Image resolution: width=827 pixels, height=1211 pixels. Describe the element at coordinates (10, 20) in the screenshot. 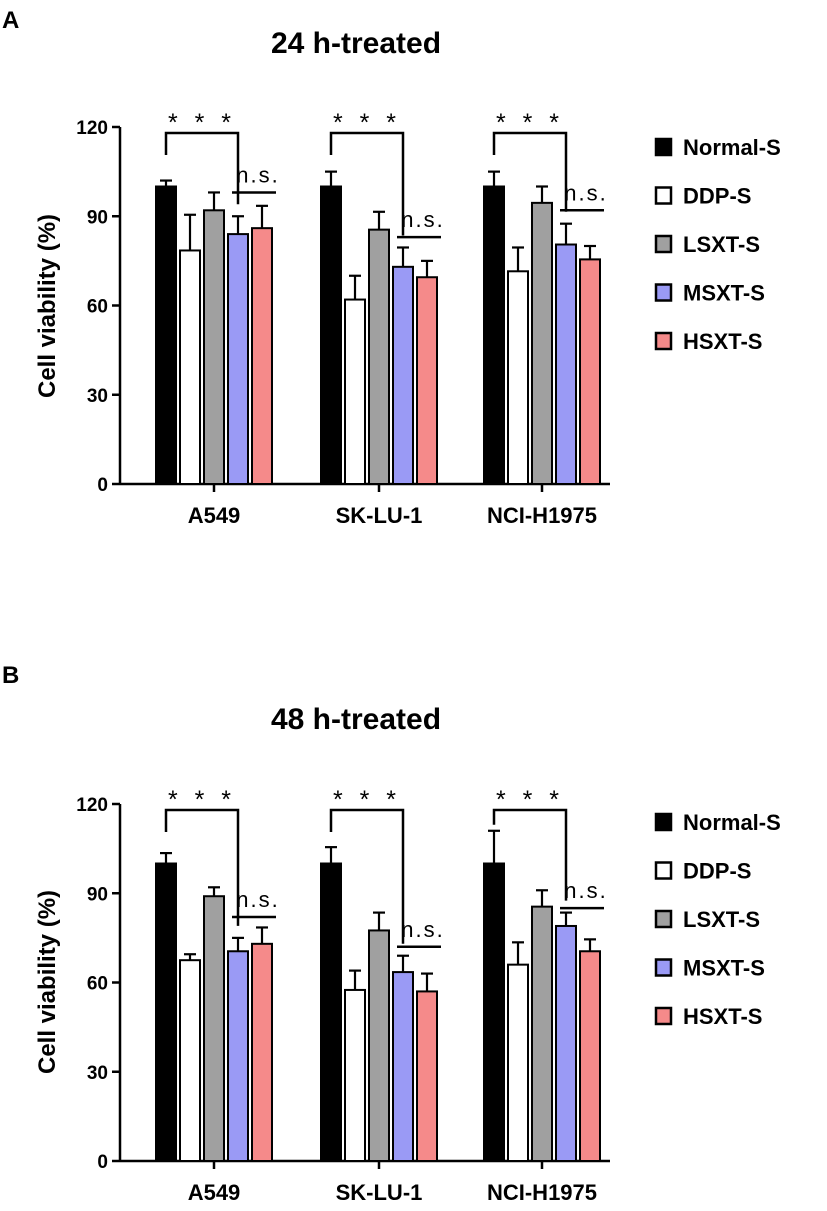

I see `panel-label-a: A` at that location.